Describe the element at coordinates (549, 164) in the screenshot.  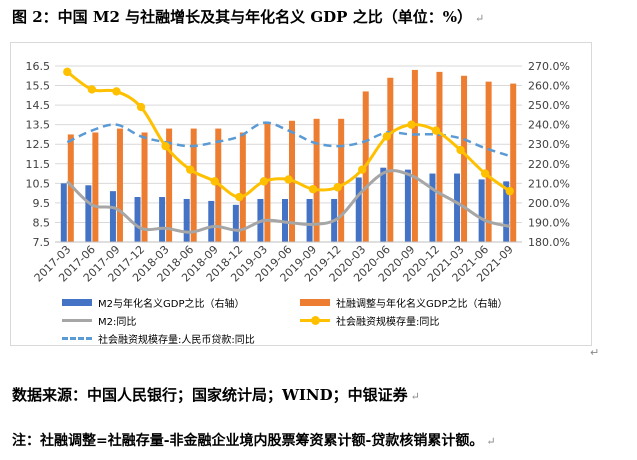
I see `y-right-tick-label: 220.0%` at that location.